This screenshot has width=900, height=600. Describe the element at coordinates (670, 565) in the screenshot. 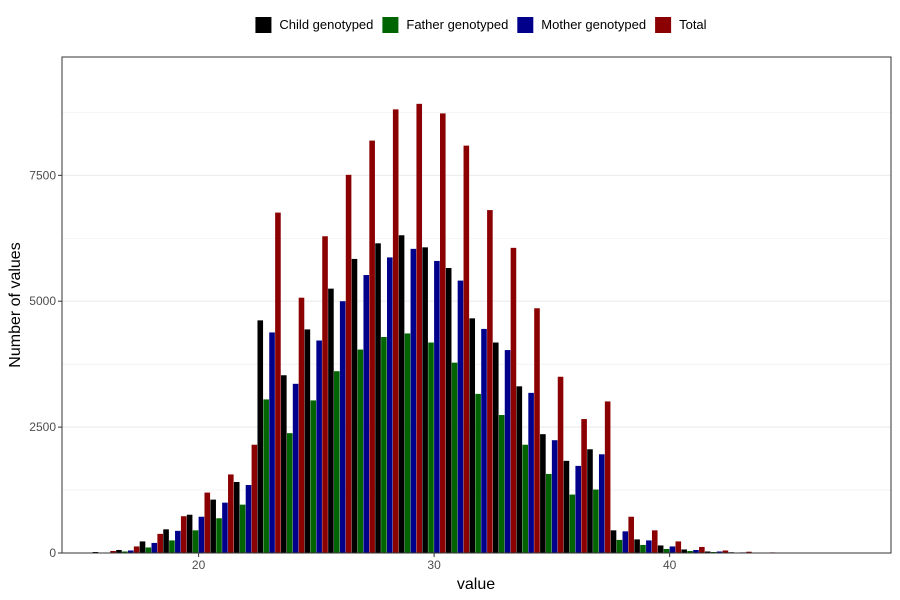

I see `x-tick-label: 40` at that location.